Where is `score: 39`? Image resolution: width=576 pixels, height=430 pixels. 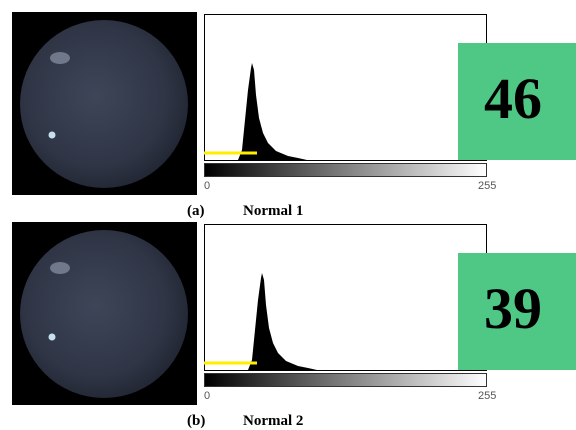 score: 39 is located at coordinates (513, 308).